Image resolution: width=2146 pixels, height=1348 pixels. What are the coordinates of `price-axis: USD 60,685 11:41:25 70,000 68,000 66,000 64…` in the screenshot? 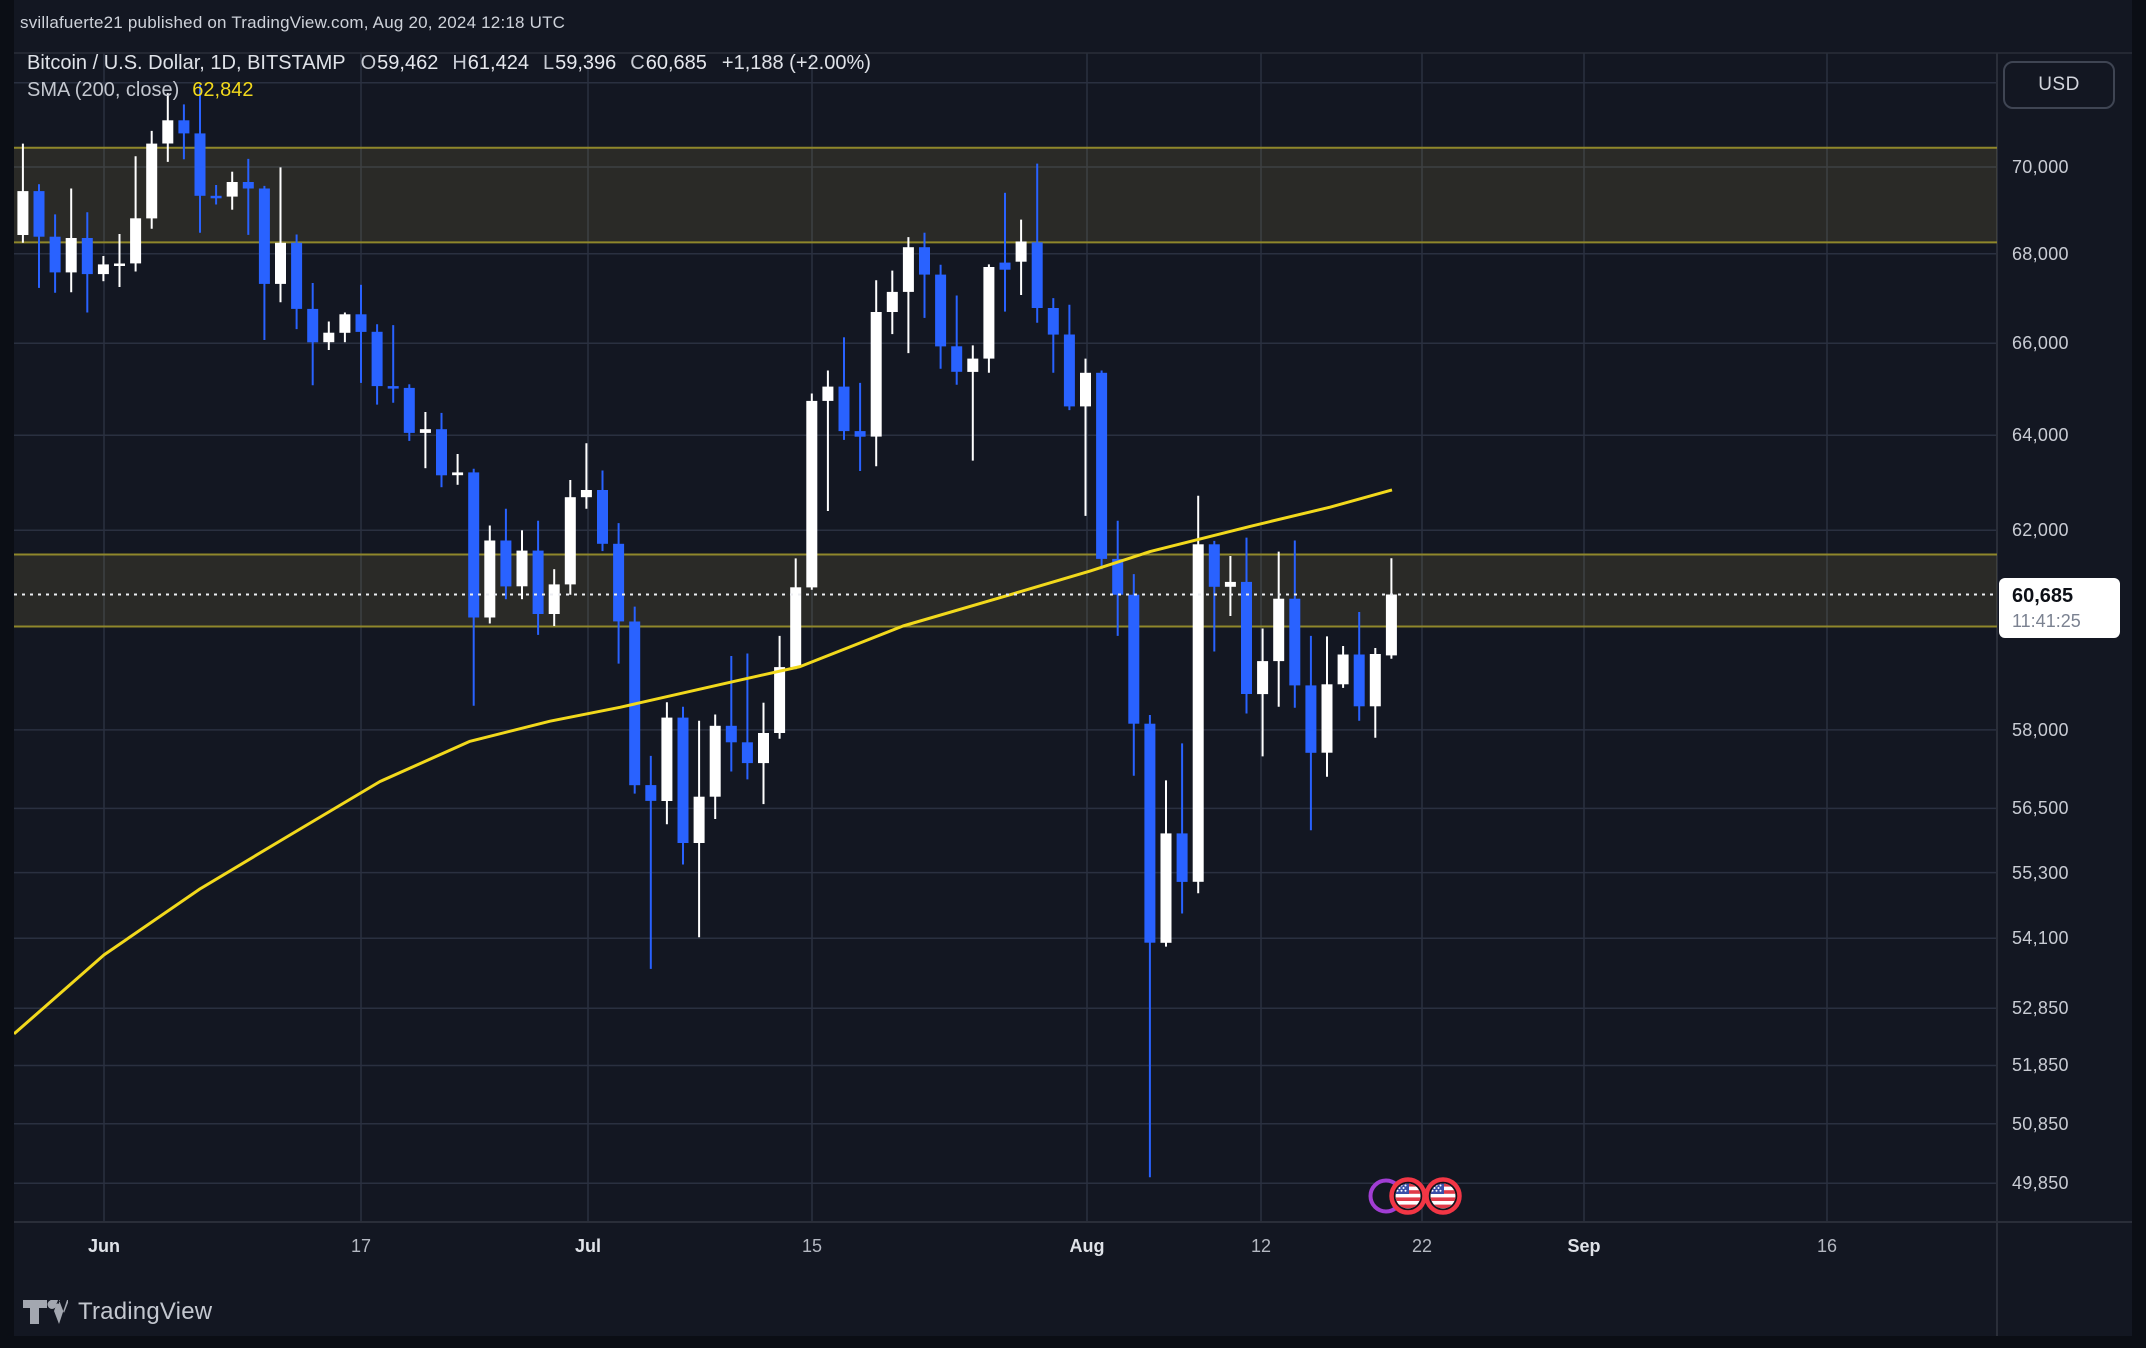 It's located at (2065, 637).